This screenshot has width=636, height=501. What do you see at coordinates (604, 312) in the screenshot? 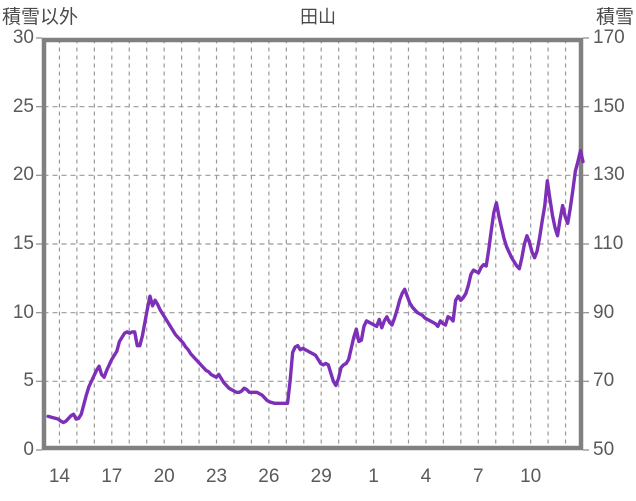
I see `y-axis-right-tick-label: 90` at bounding box center [604, 312].